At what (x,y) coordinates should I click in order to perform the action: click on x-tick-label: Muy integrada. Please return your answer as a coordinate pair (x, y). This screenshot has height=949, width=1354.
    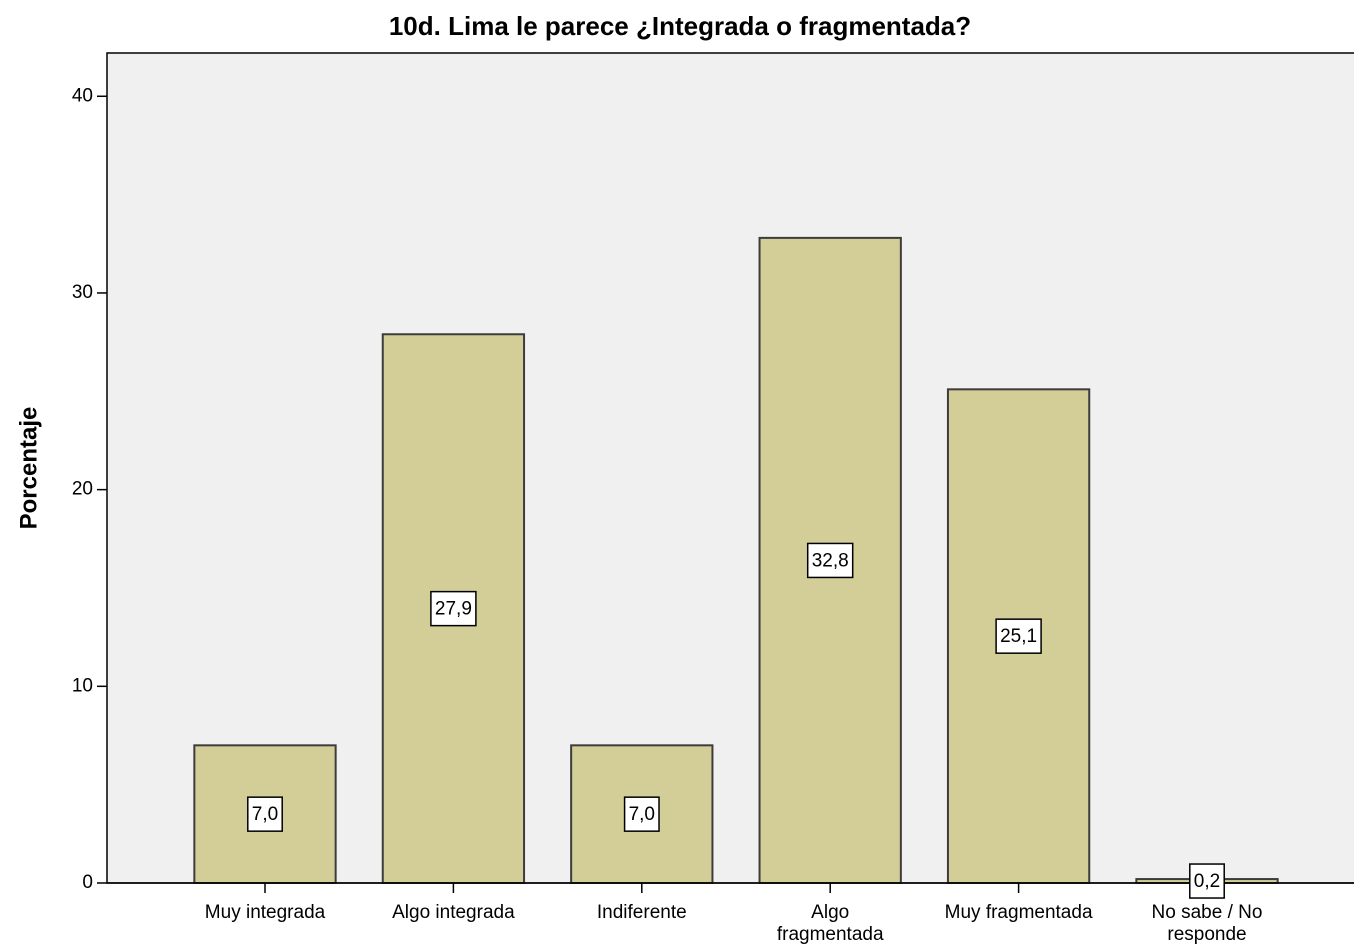
    Looking at the image, I should click on (265, 912).